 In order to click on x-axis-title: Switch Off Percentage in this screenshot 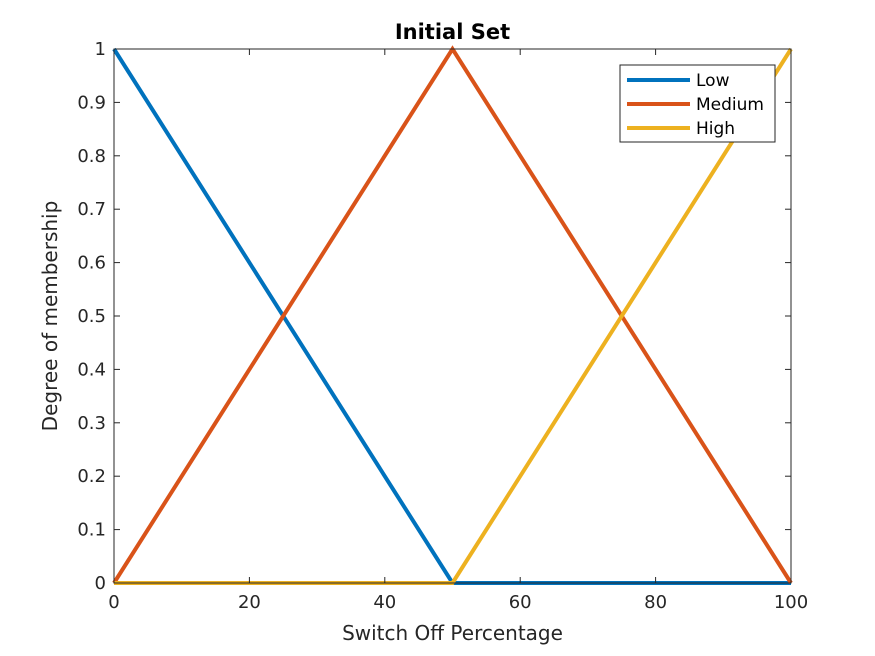, I will do `click(452, 633)`.